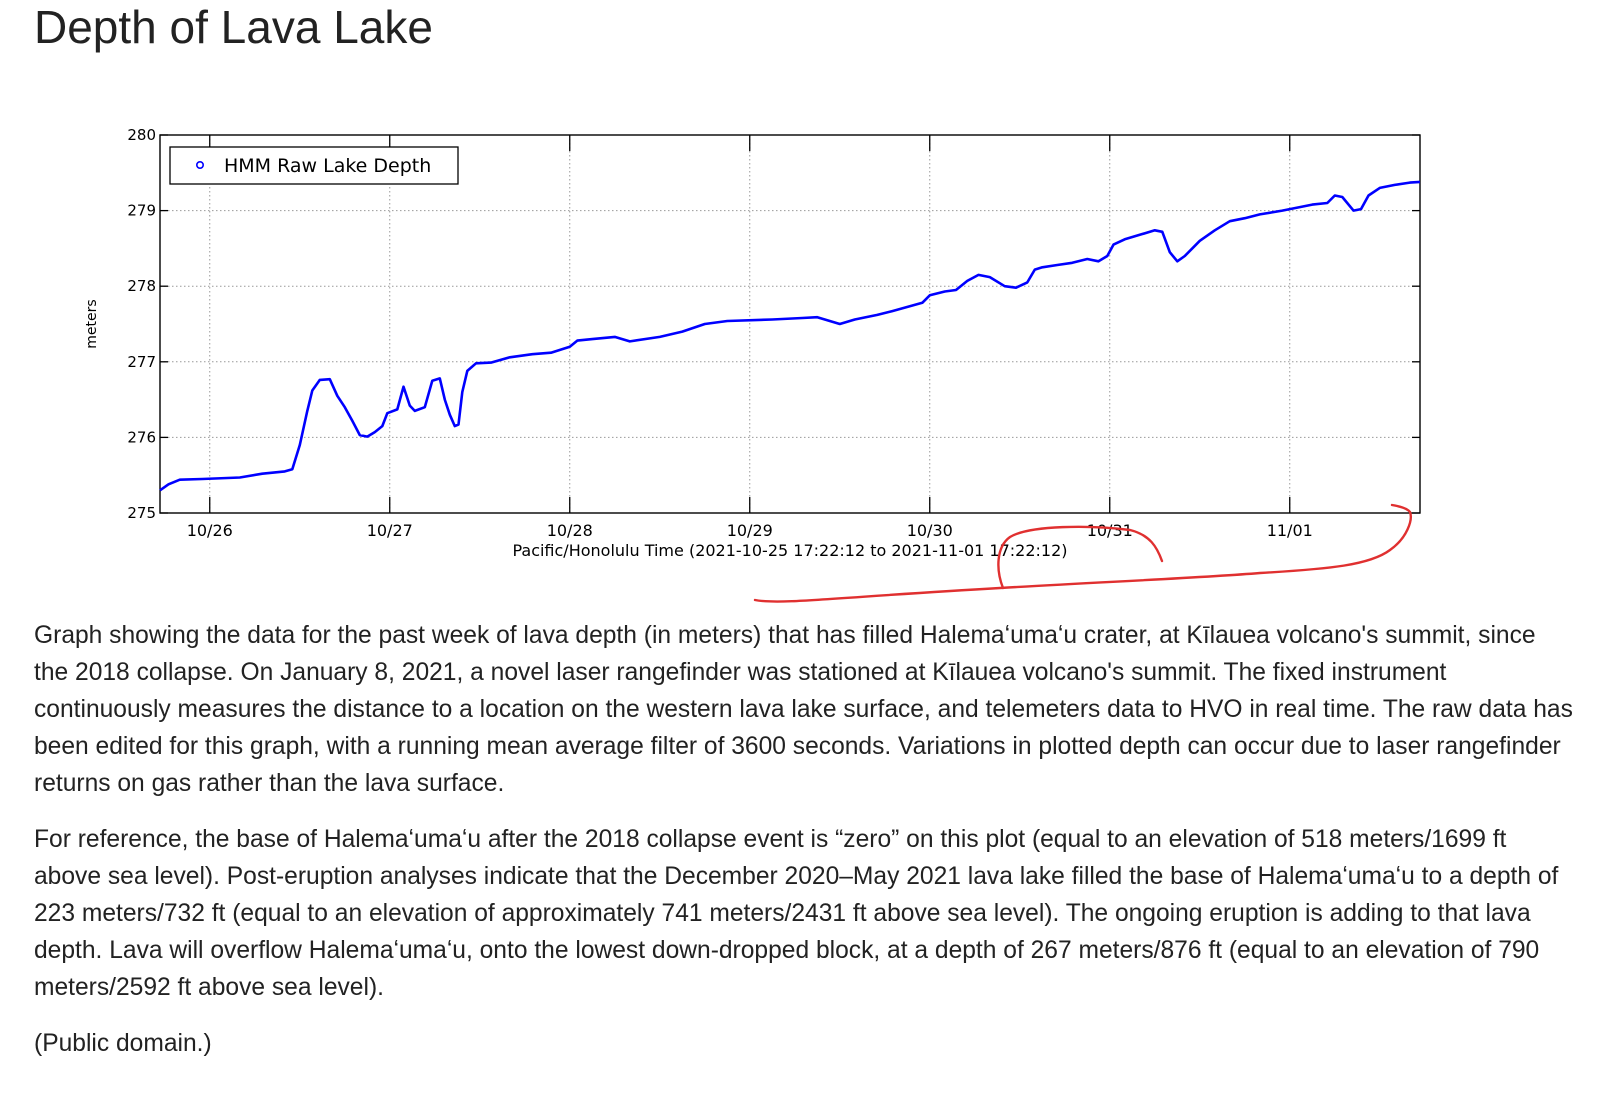 The width and height of the screenshot is (1614, 1102). What do you see at coordinates (141, 513) in the screenshot?
I see `y-tick-label: 275` at bounding box center [141, 513].